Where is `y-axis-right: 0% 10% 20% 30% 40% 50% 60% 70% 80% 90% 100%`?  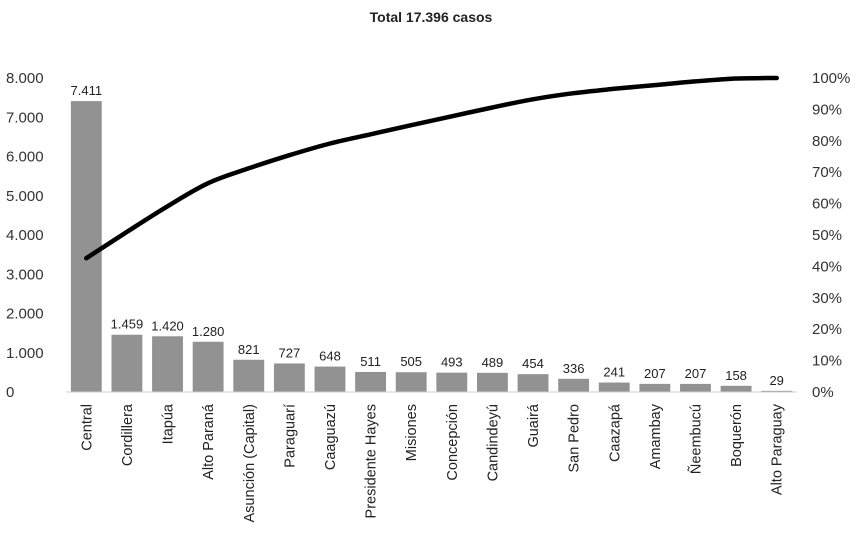 y-axis-right: 0% 10% 20% 30% 40% 50% 60% 70% 80% 90% 100% is located at coordinates (831, 235).